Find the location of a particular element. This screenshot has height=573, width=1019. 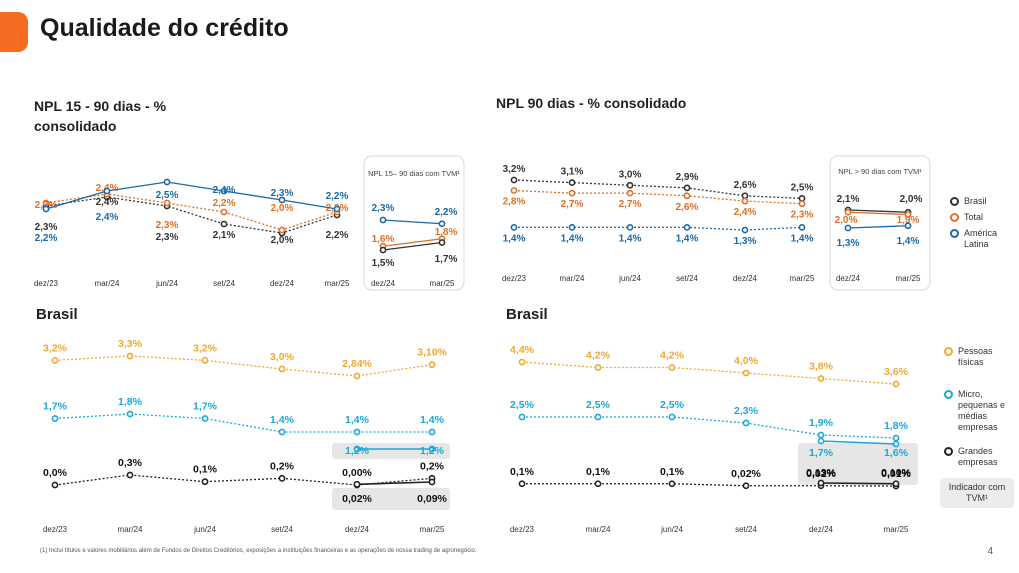

page-title: Qualidade do crédito is located at coordinates (164, 28).